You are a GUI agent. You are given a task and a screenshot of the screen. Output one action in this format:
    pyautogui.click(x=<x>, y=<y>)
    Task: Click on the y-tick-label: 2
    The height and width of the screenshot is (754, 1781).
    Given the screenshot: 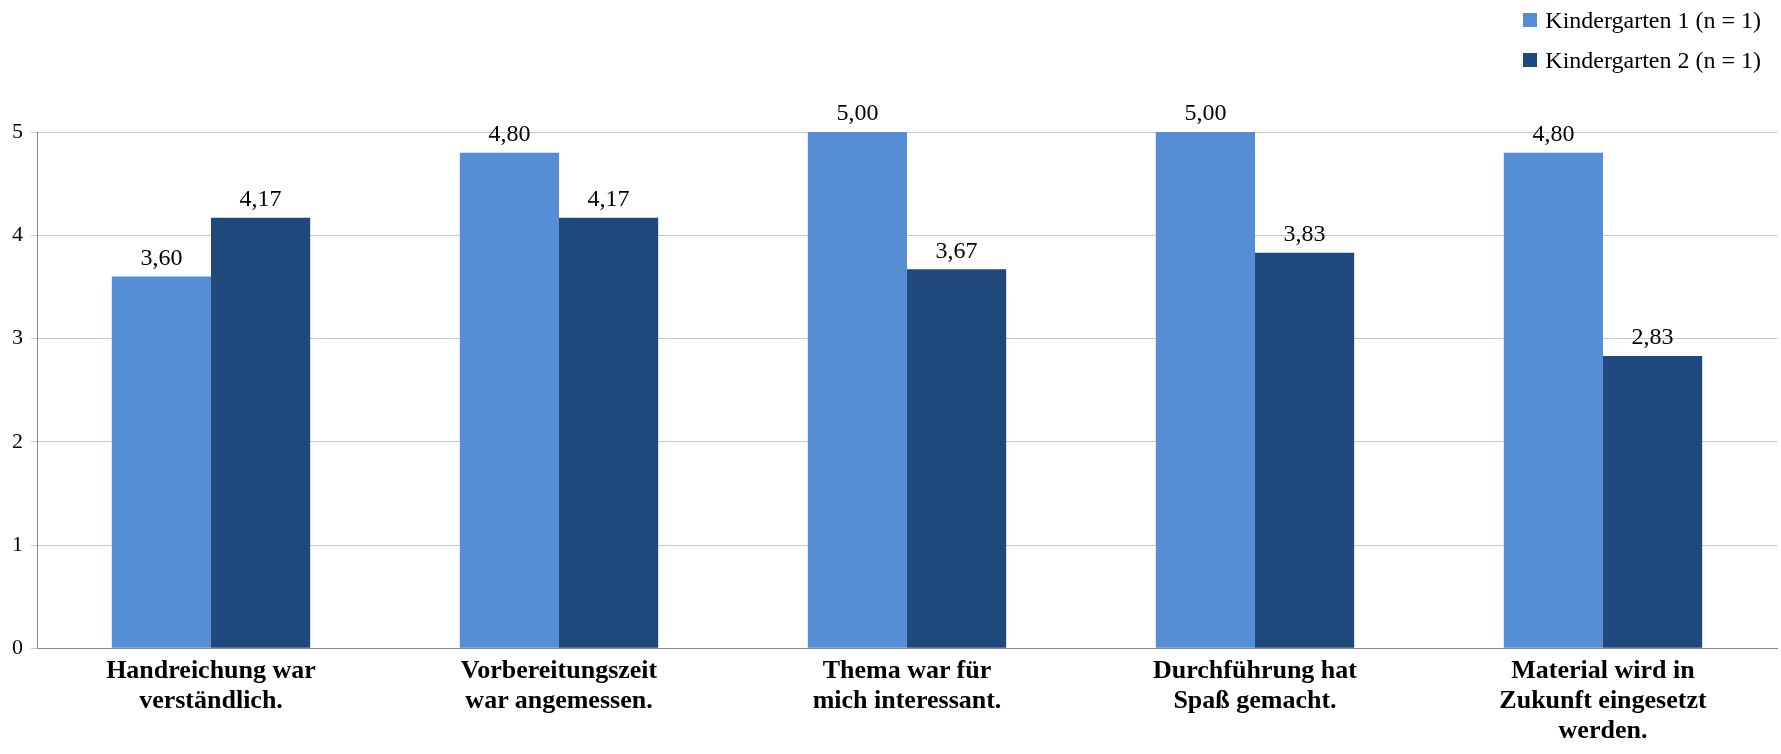 What is the action you would take?
    pyautogui.click(x=17, y=440)
    